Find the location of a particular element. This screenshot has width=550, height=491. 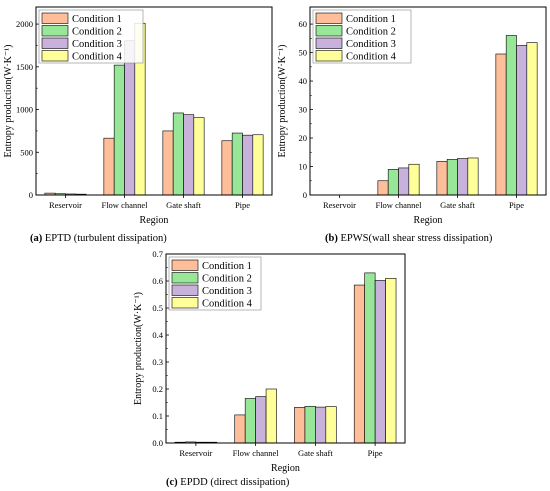

x-tick-label: Gate shaft is located at coordinates (315, 453).